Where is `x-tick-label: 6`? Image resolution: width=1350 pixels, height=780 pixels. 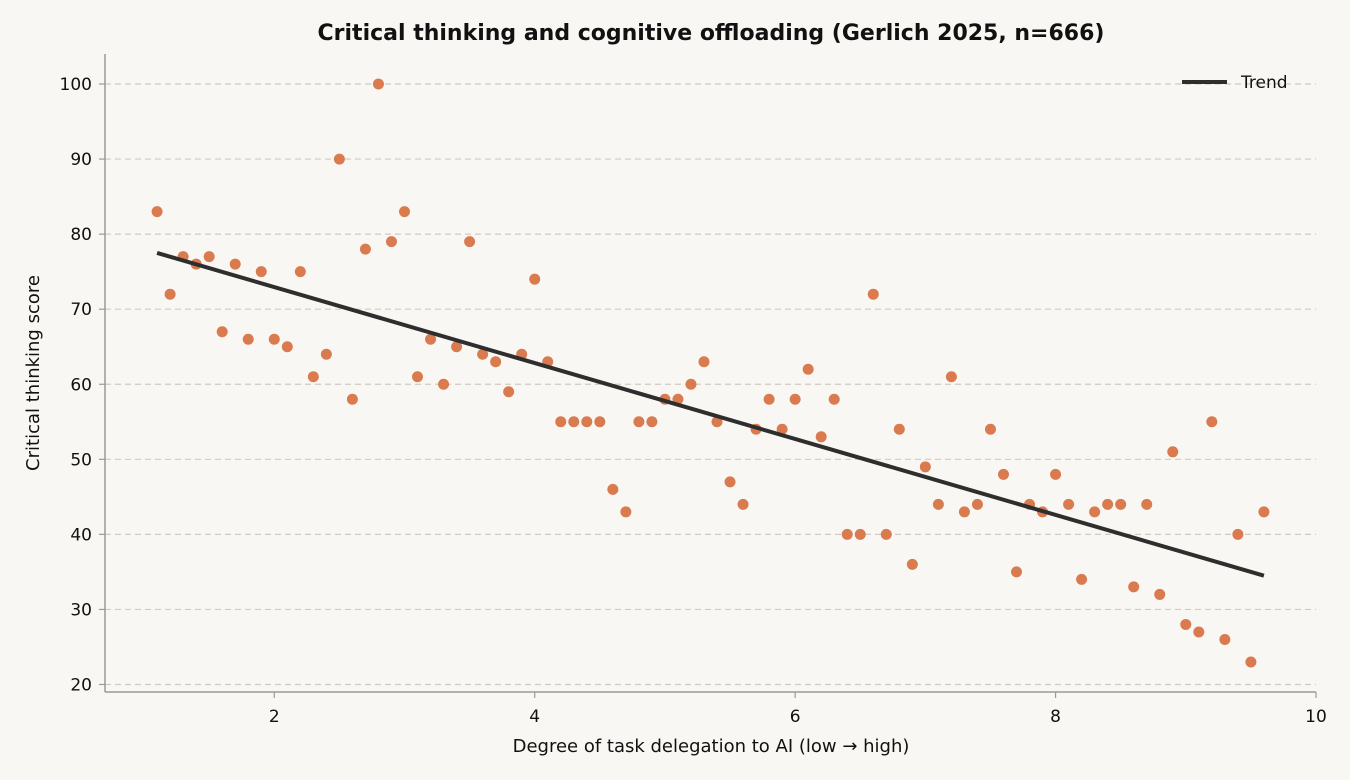 x-tick-label: 6 is located at coordinates (795, 717).